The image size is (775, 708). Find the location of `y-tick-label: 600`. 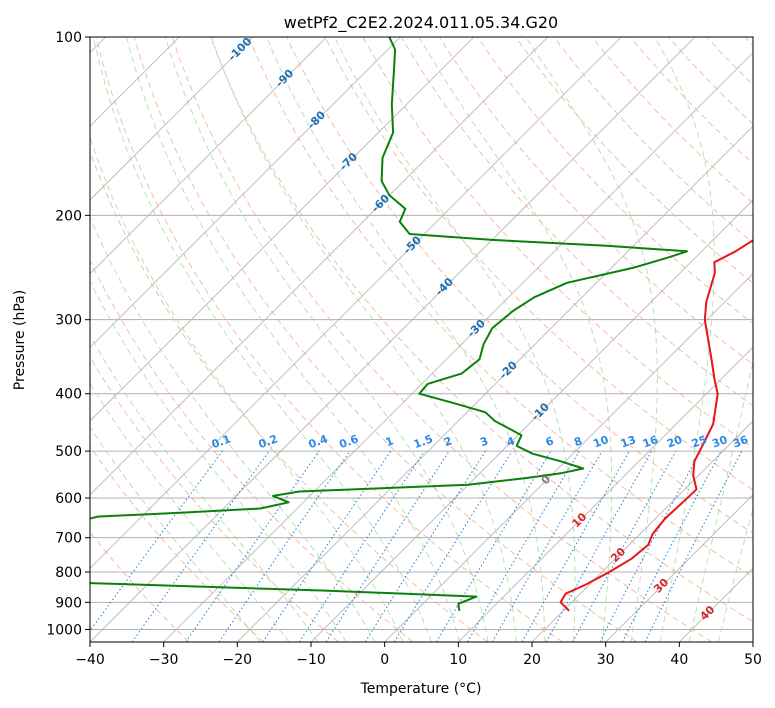

y-tick-label: 600 is located at coordinates (68, 499).